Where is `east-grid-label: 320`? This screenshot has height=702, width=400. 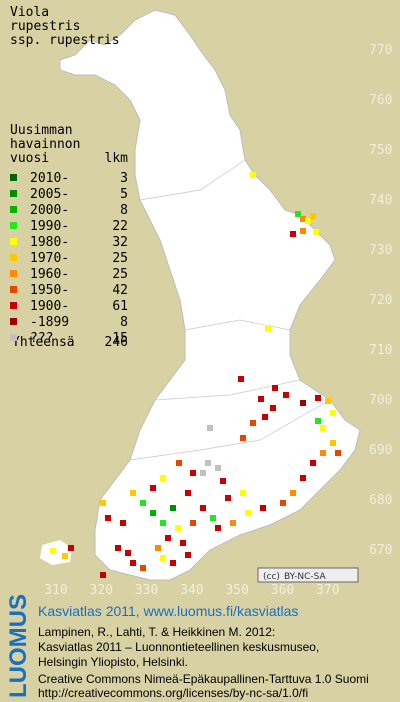 east-grid-label: 320 is located at coordinates (101, 590).